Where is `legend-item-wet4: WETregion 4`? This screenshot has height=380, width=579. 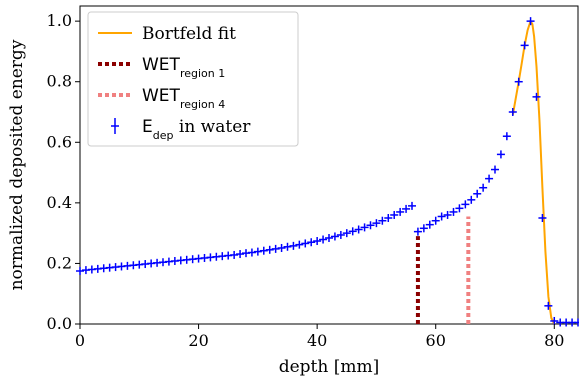
legend-item-wet4: WETregion 4 is located at coordinates (161, 98).